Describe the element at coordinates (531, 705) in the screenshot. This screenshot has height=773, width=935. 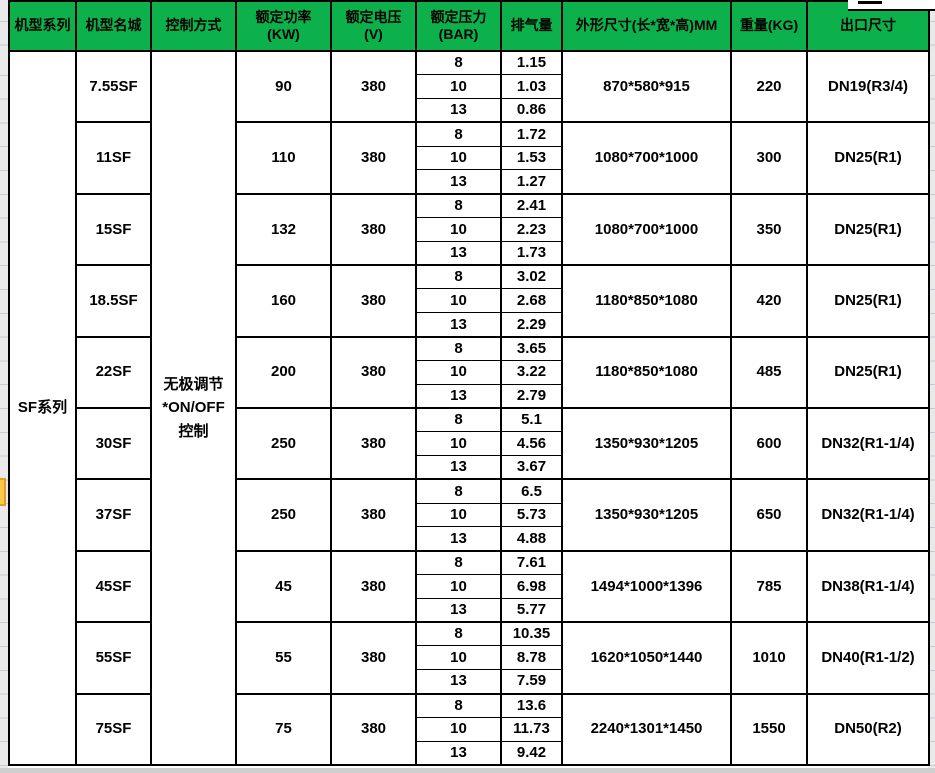
I see `cell-displacement: 13.6` at that location.